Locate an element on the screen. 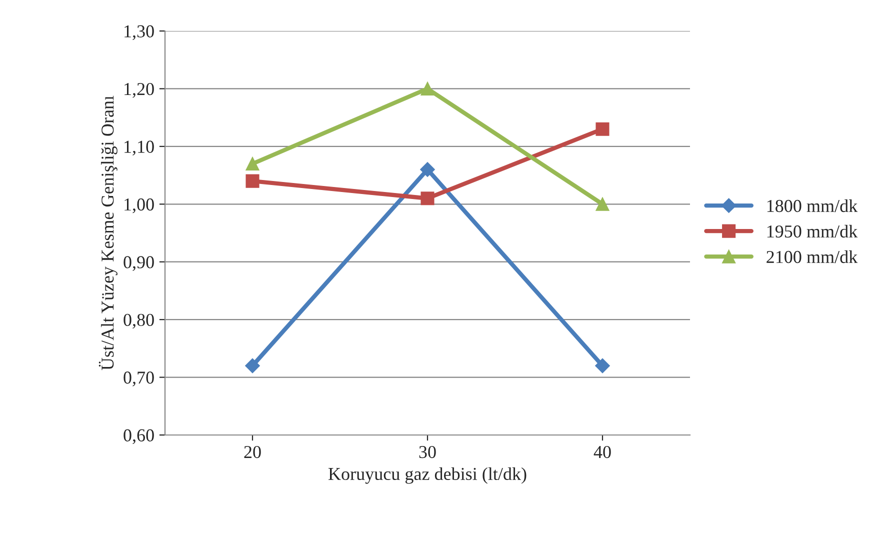 The height and width of the screenshot is (554, 890). x-tick-label: 30 is located at coordinates (427, 452).